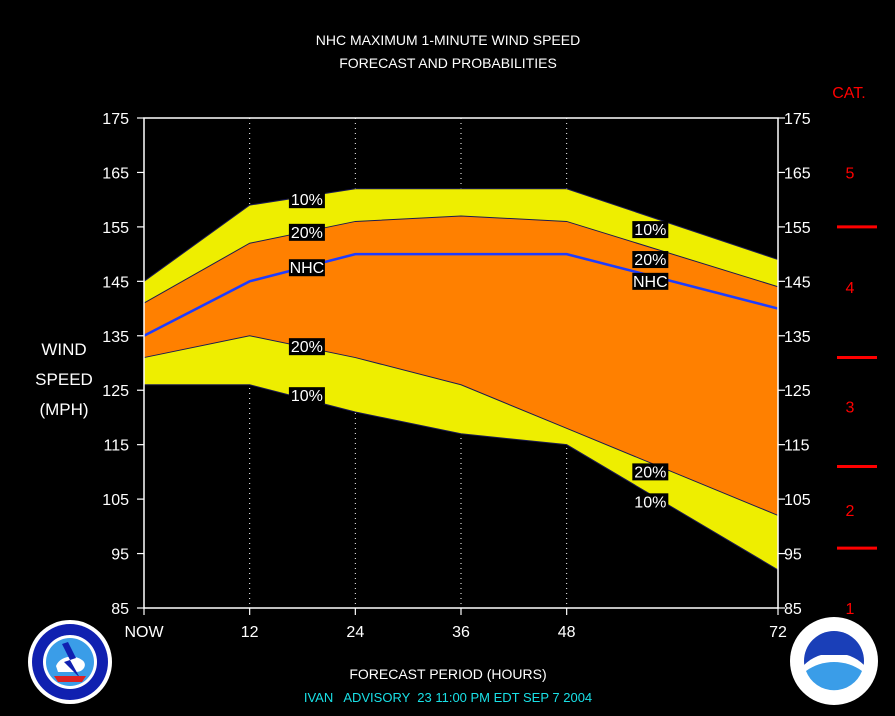  What do you see at coordinates (64, 379) in the screenshot?
I see `y-axis-label-line2: SPEED` at bounding box center [64, 379].